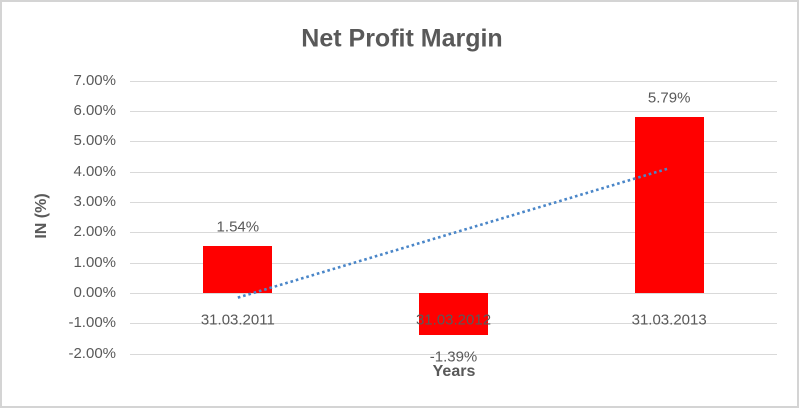 This screenshot has height=408, width=799. What do you see at coordinates (237, 319) in the screenshot?
I see `category-label: 31.03.2011` at bounding box center [237, 319].